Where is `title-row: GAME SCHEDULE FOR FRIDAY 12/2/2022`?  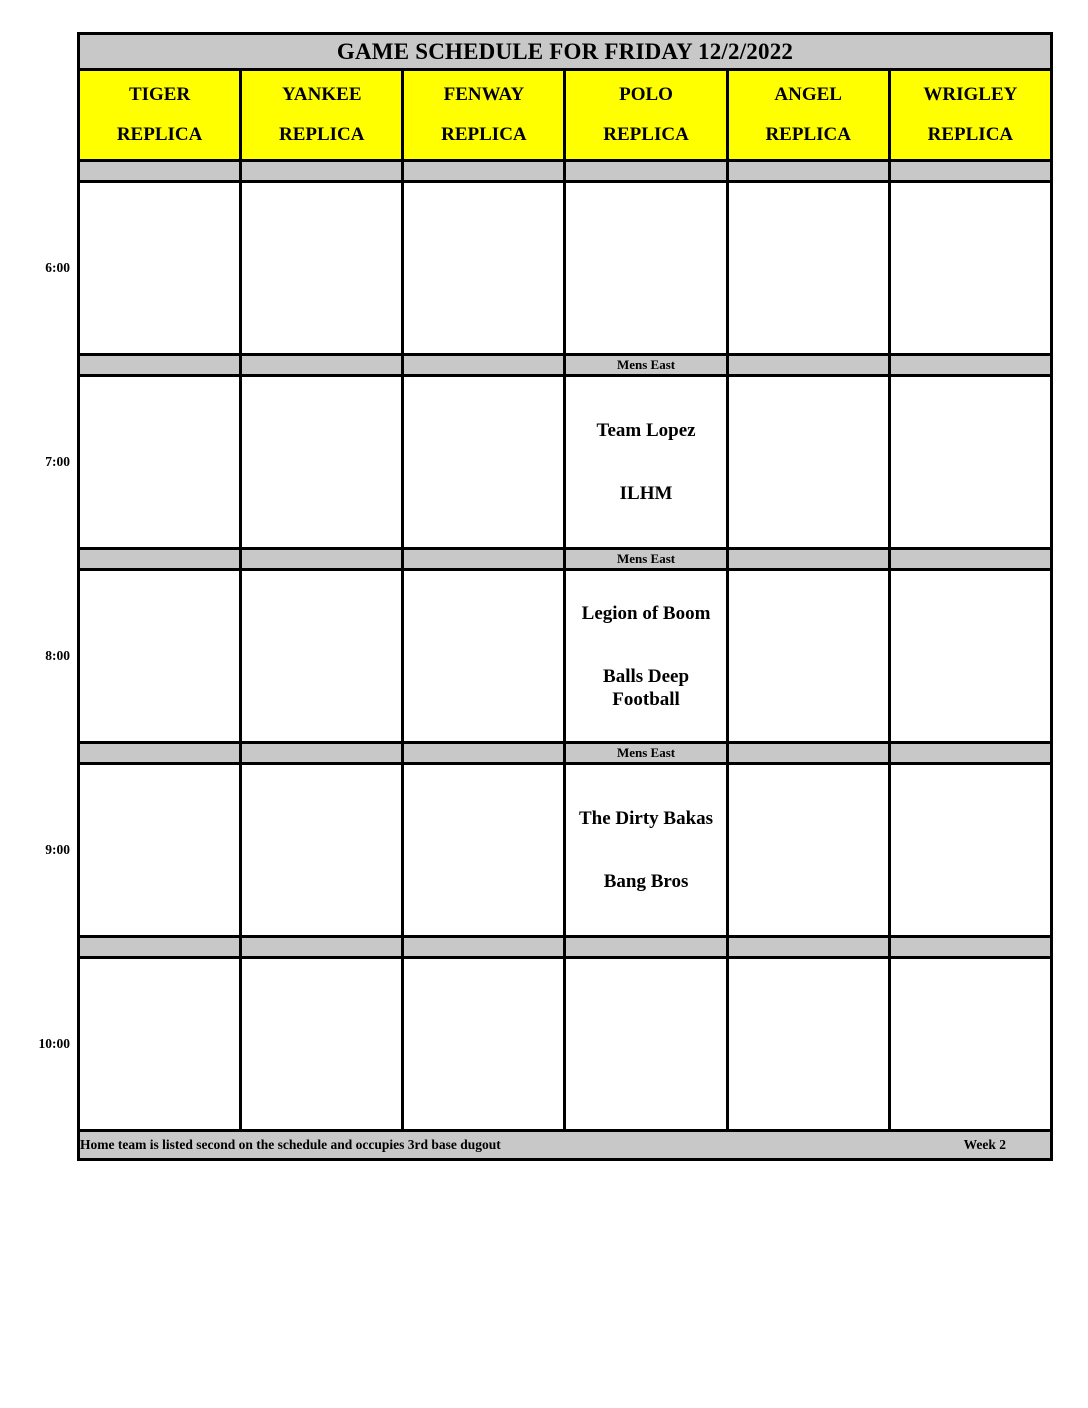
title-row: GAME SCHEDULE FOR FRIDAY 12/2/2022 is located at coordinates (565, 51).